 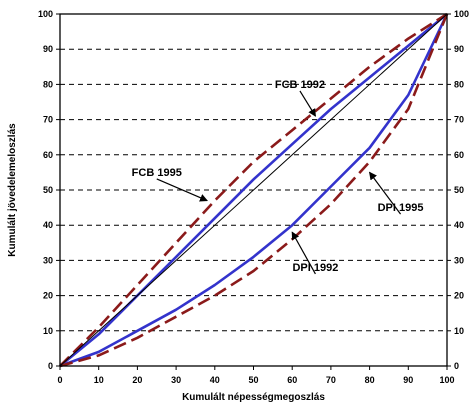 I want to click on annotation-fcb-1992-label: FCB 1992, so click(x=300, y=85).